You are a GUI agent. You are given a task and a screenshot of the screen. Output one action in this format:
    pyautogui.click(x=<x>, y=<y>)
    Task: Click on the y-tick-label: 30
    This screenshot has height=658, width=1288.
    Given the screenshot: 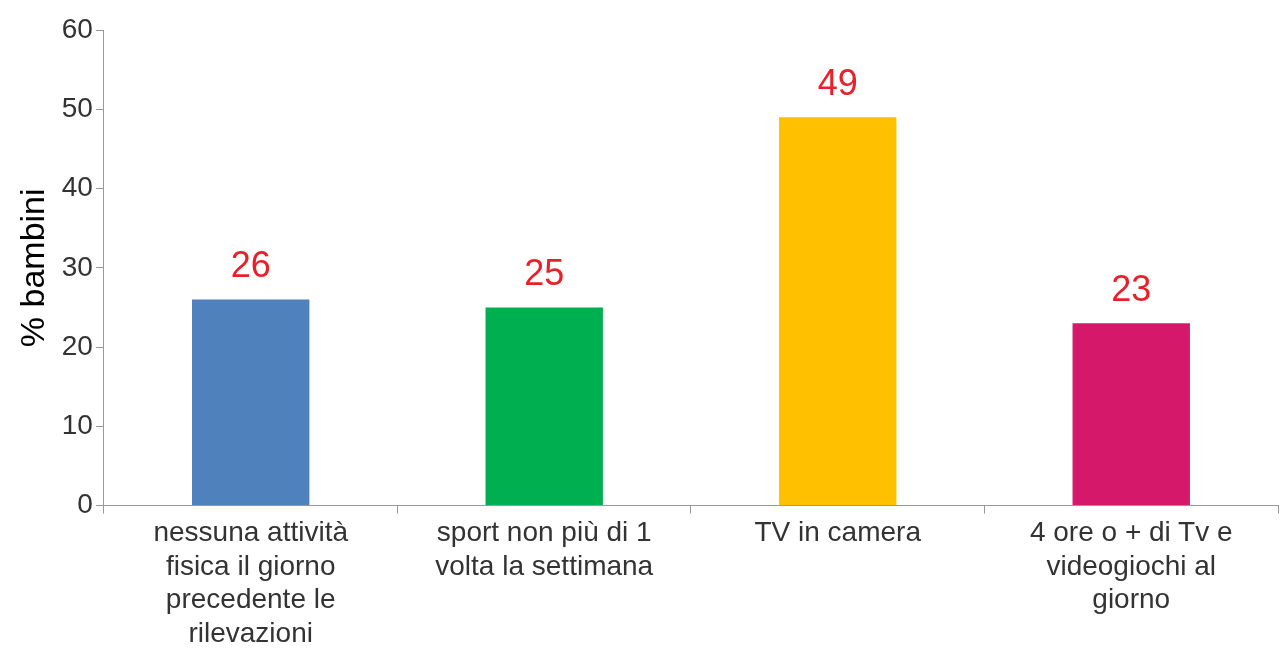 What is the action you would take?
    pyautogui.click(x=77, y=266)
    